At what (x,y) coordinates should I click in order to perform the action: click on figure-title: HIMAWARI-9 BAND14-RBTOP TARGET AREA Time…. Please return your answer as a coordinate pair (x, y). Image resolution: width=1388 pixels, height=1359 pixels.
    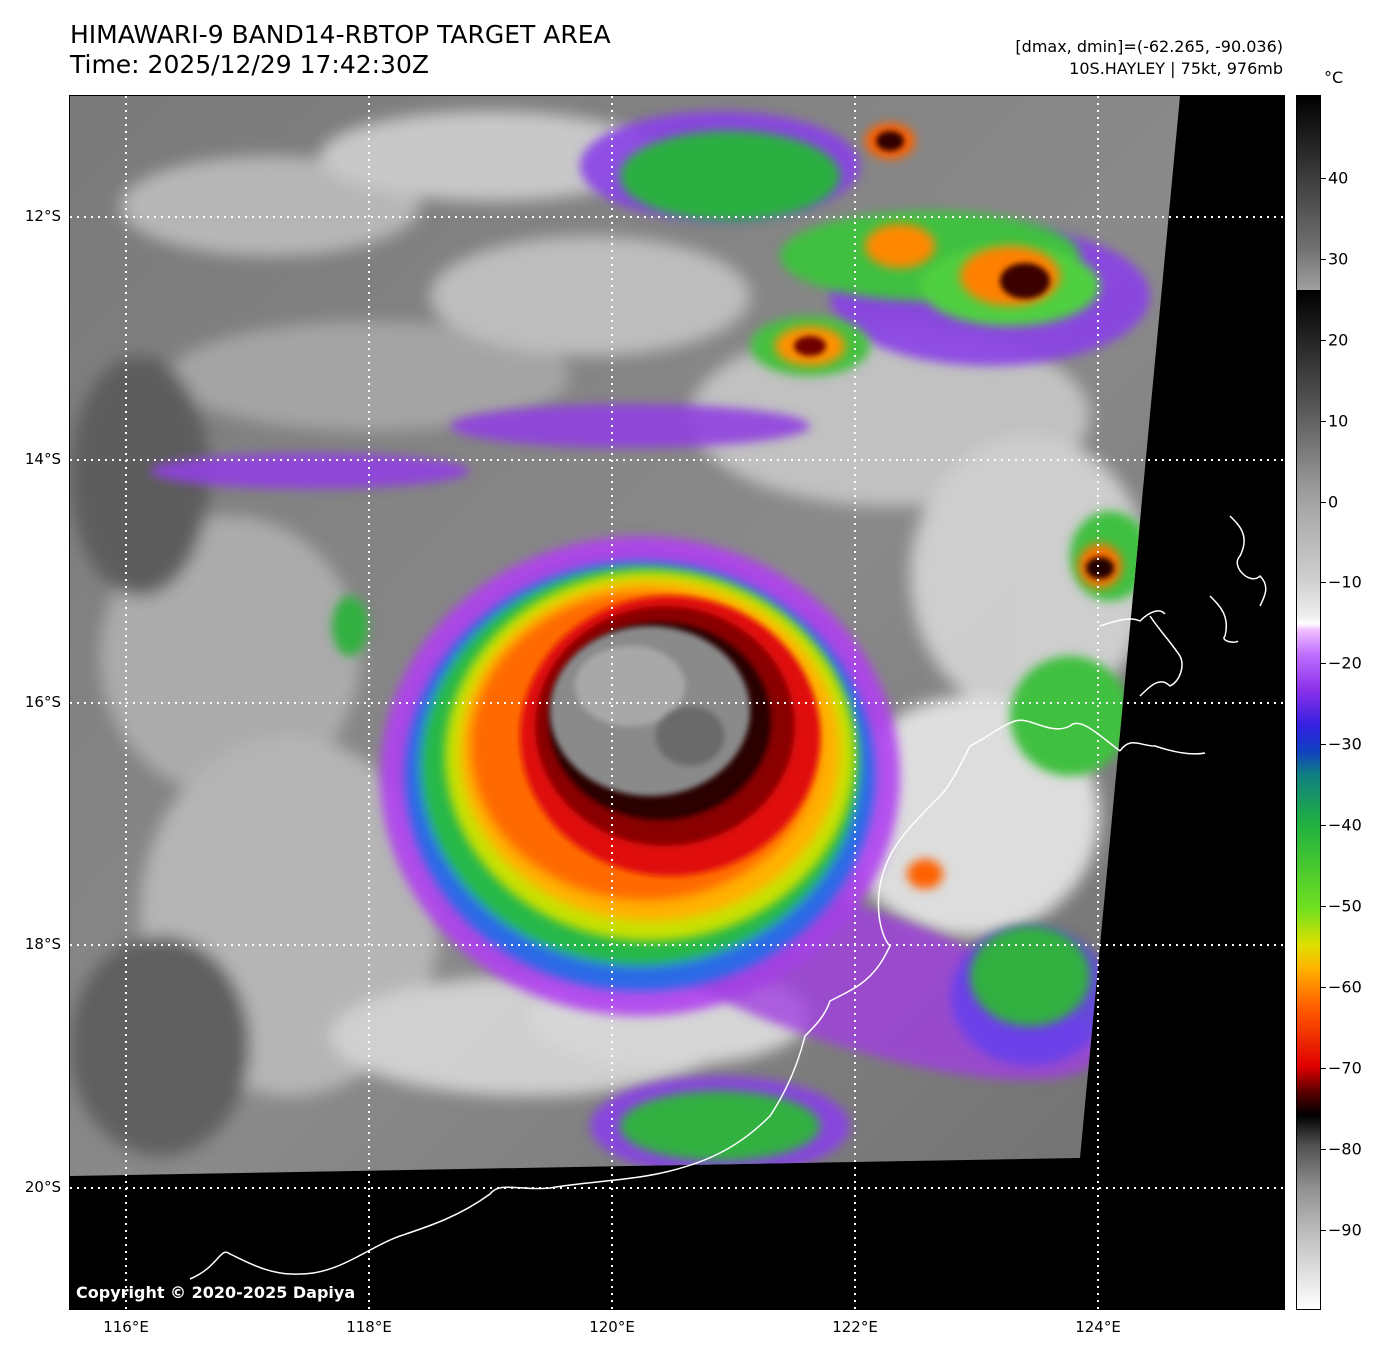
    Looking at the image, I should click on (340, 50).